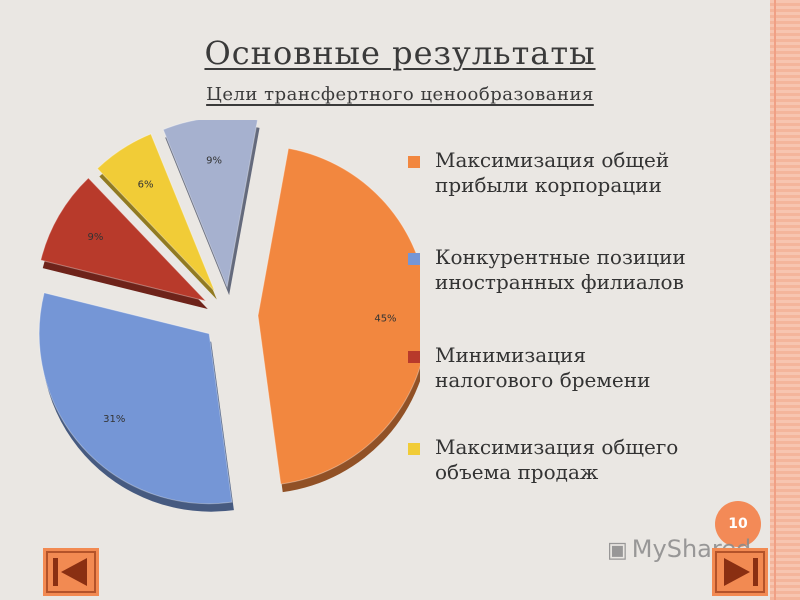 This screenshot has width=800, height=600. I want to click on prev-slide-button, so click(71, 572).